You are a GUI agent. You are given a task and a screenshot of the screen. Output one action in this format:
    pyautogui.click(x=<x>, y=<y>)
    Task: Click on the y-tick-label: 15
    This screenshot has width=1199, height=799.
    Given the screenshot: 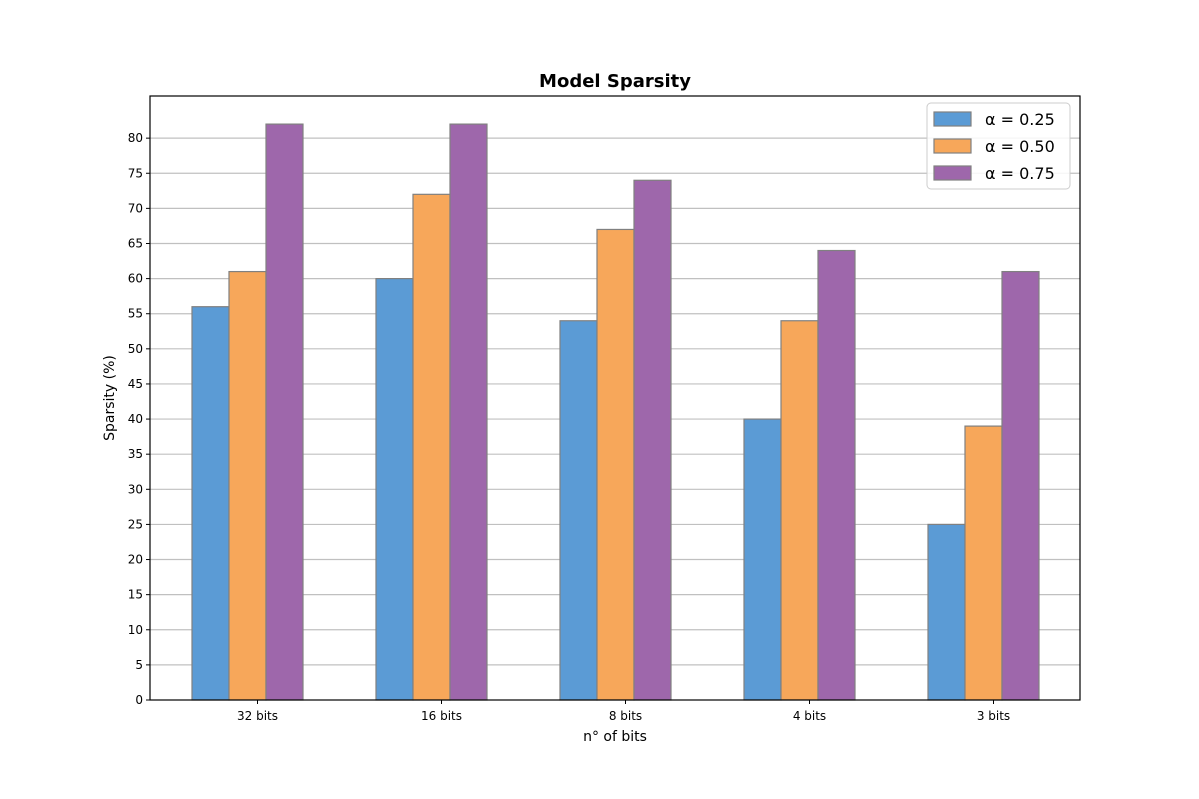 What is the action you would take?
    pyautogui.click(x=135, y=595)
    